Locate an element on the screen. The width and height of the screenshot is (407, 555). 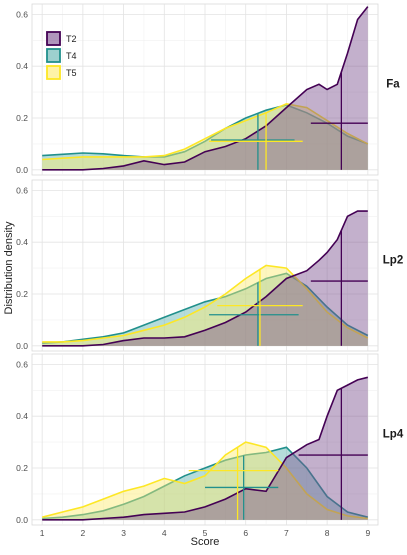
x-axis-label: Score is located at coordinates (205, 542).